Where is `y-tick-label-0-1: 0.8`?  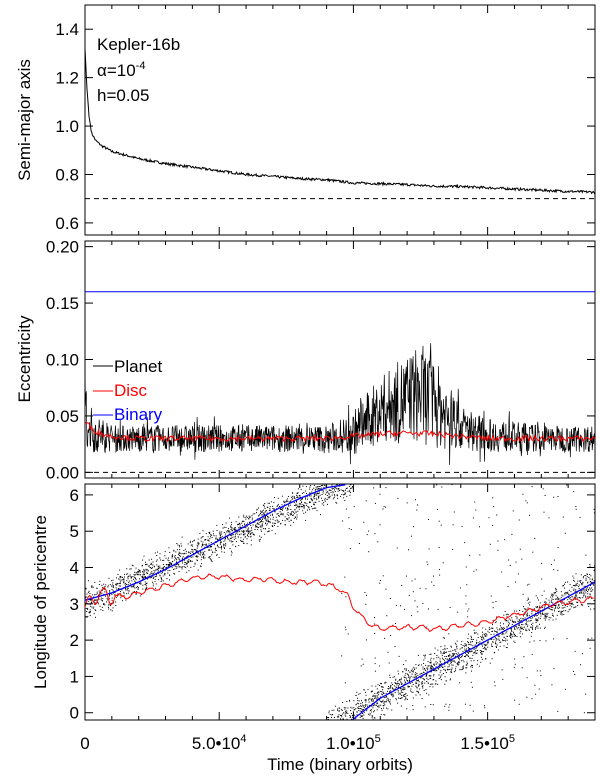
y-tick-label-0-1: 0.8 is located at coordinates (67, 174).